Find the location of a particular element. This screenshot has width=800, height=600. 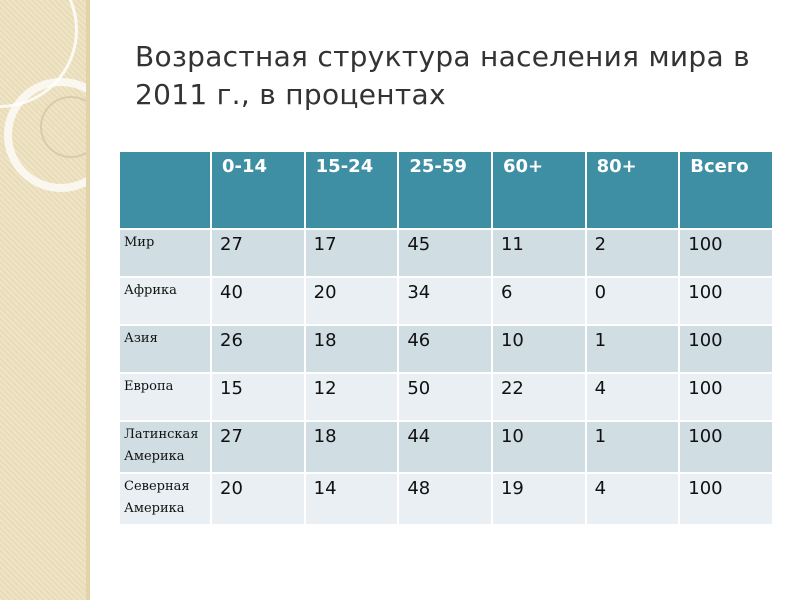

row-label: Азия is located at coordinates (165, 349).